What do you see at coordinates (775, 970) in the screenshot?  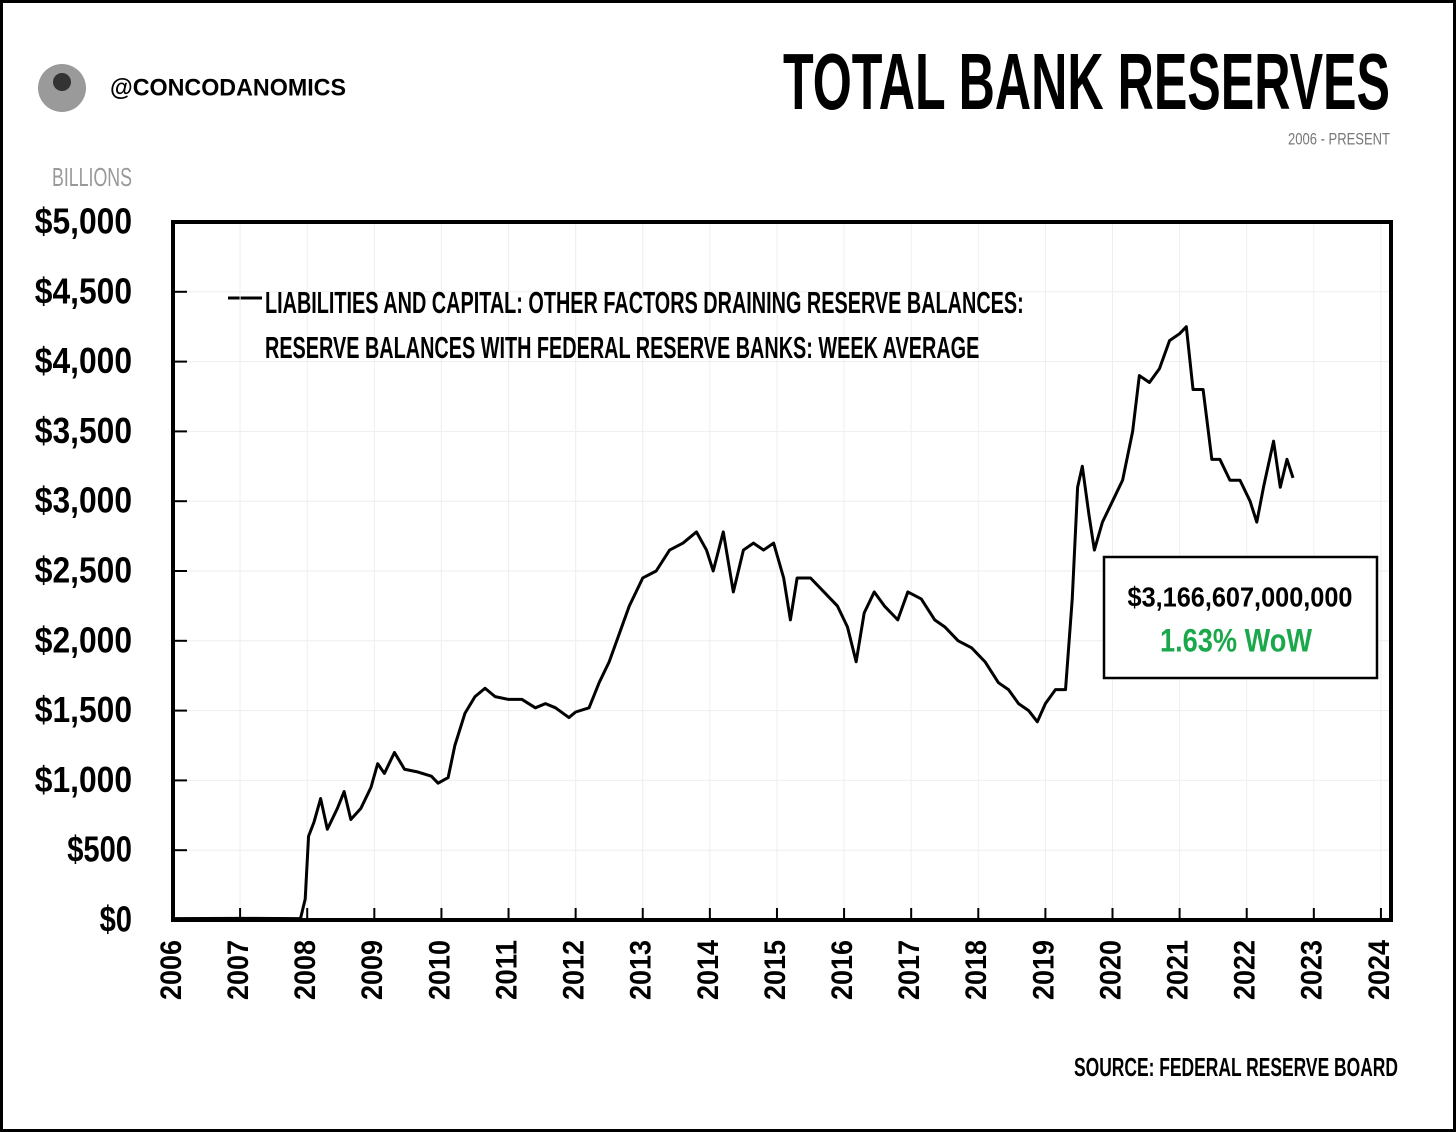 I see `x-tick-label: 2015` at bounding box center [775, 970].